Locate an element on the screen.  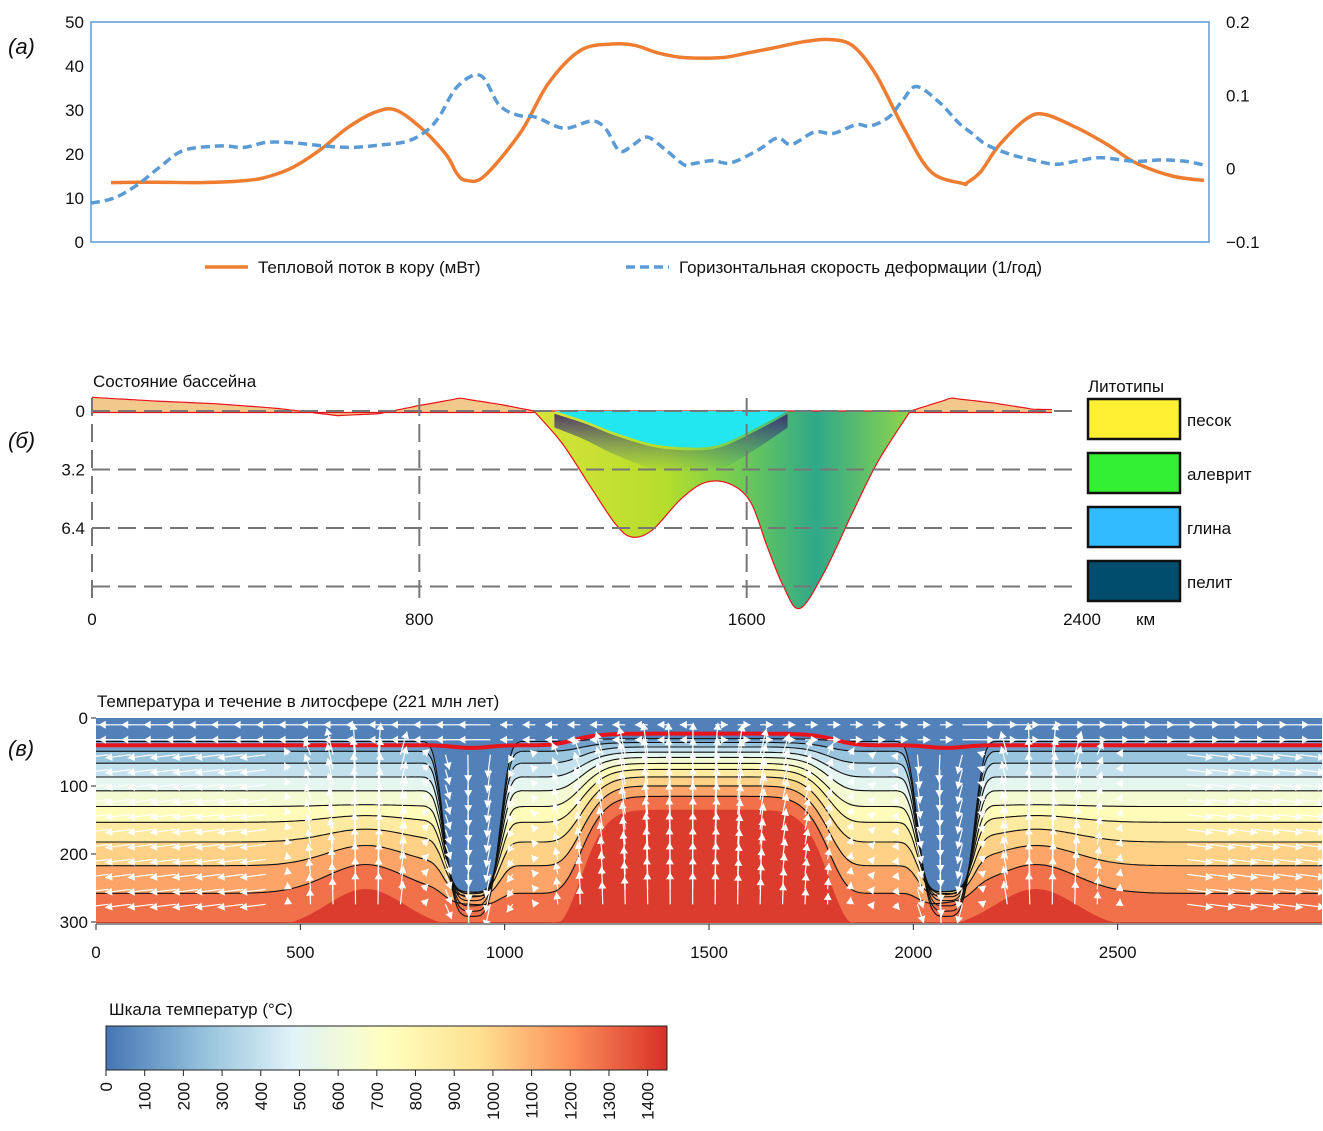
panel-c-x-tick: 1000 is located at coordinates (505, 952).